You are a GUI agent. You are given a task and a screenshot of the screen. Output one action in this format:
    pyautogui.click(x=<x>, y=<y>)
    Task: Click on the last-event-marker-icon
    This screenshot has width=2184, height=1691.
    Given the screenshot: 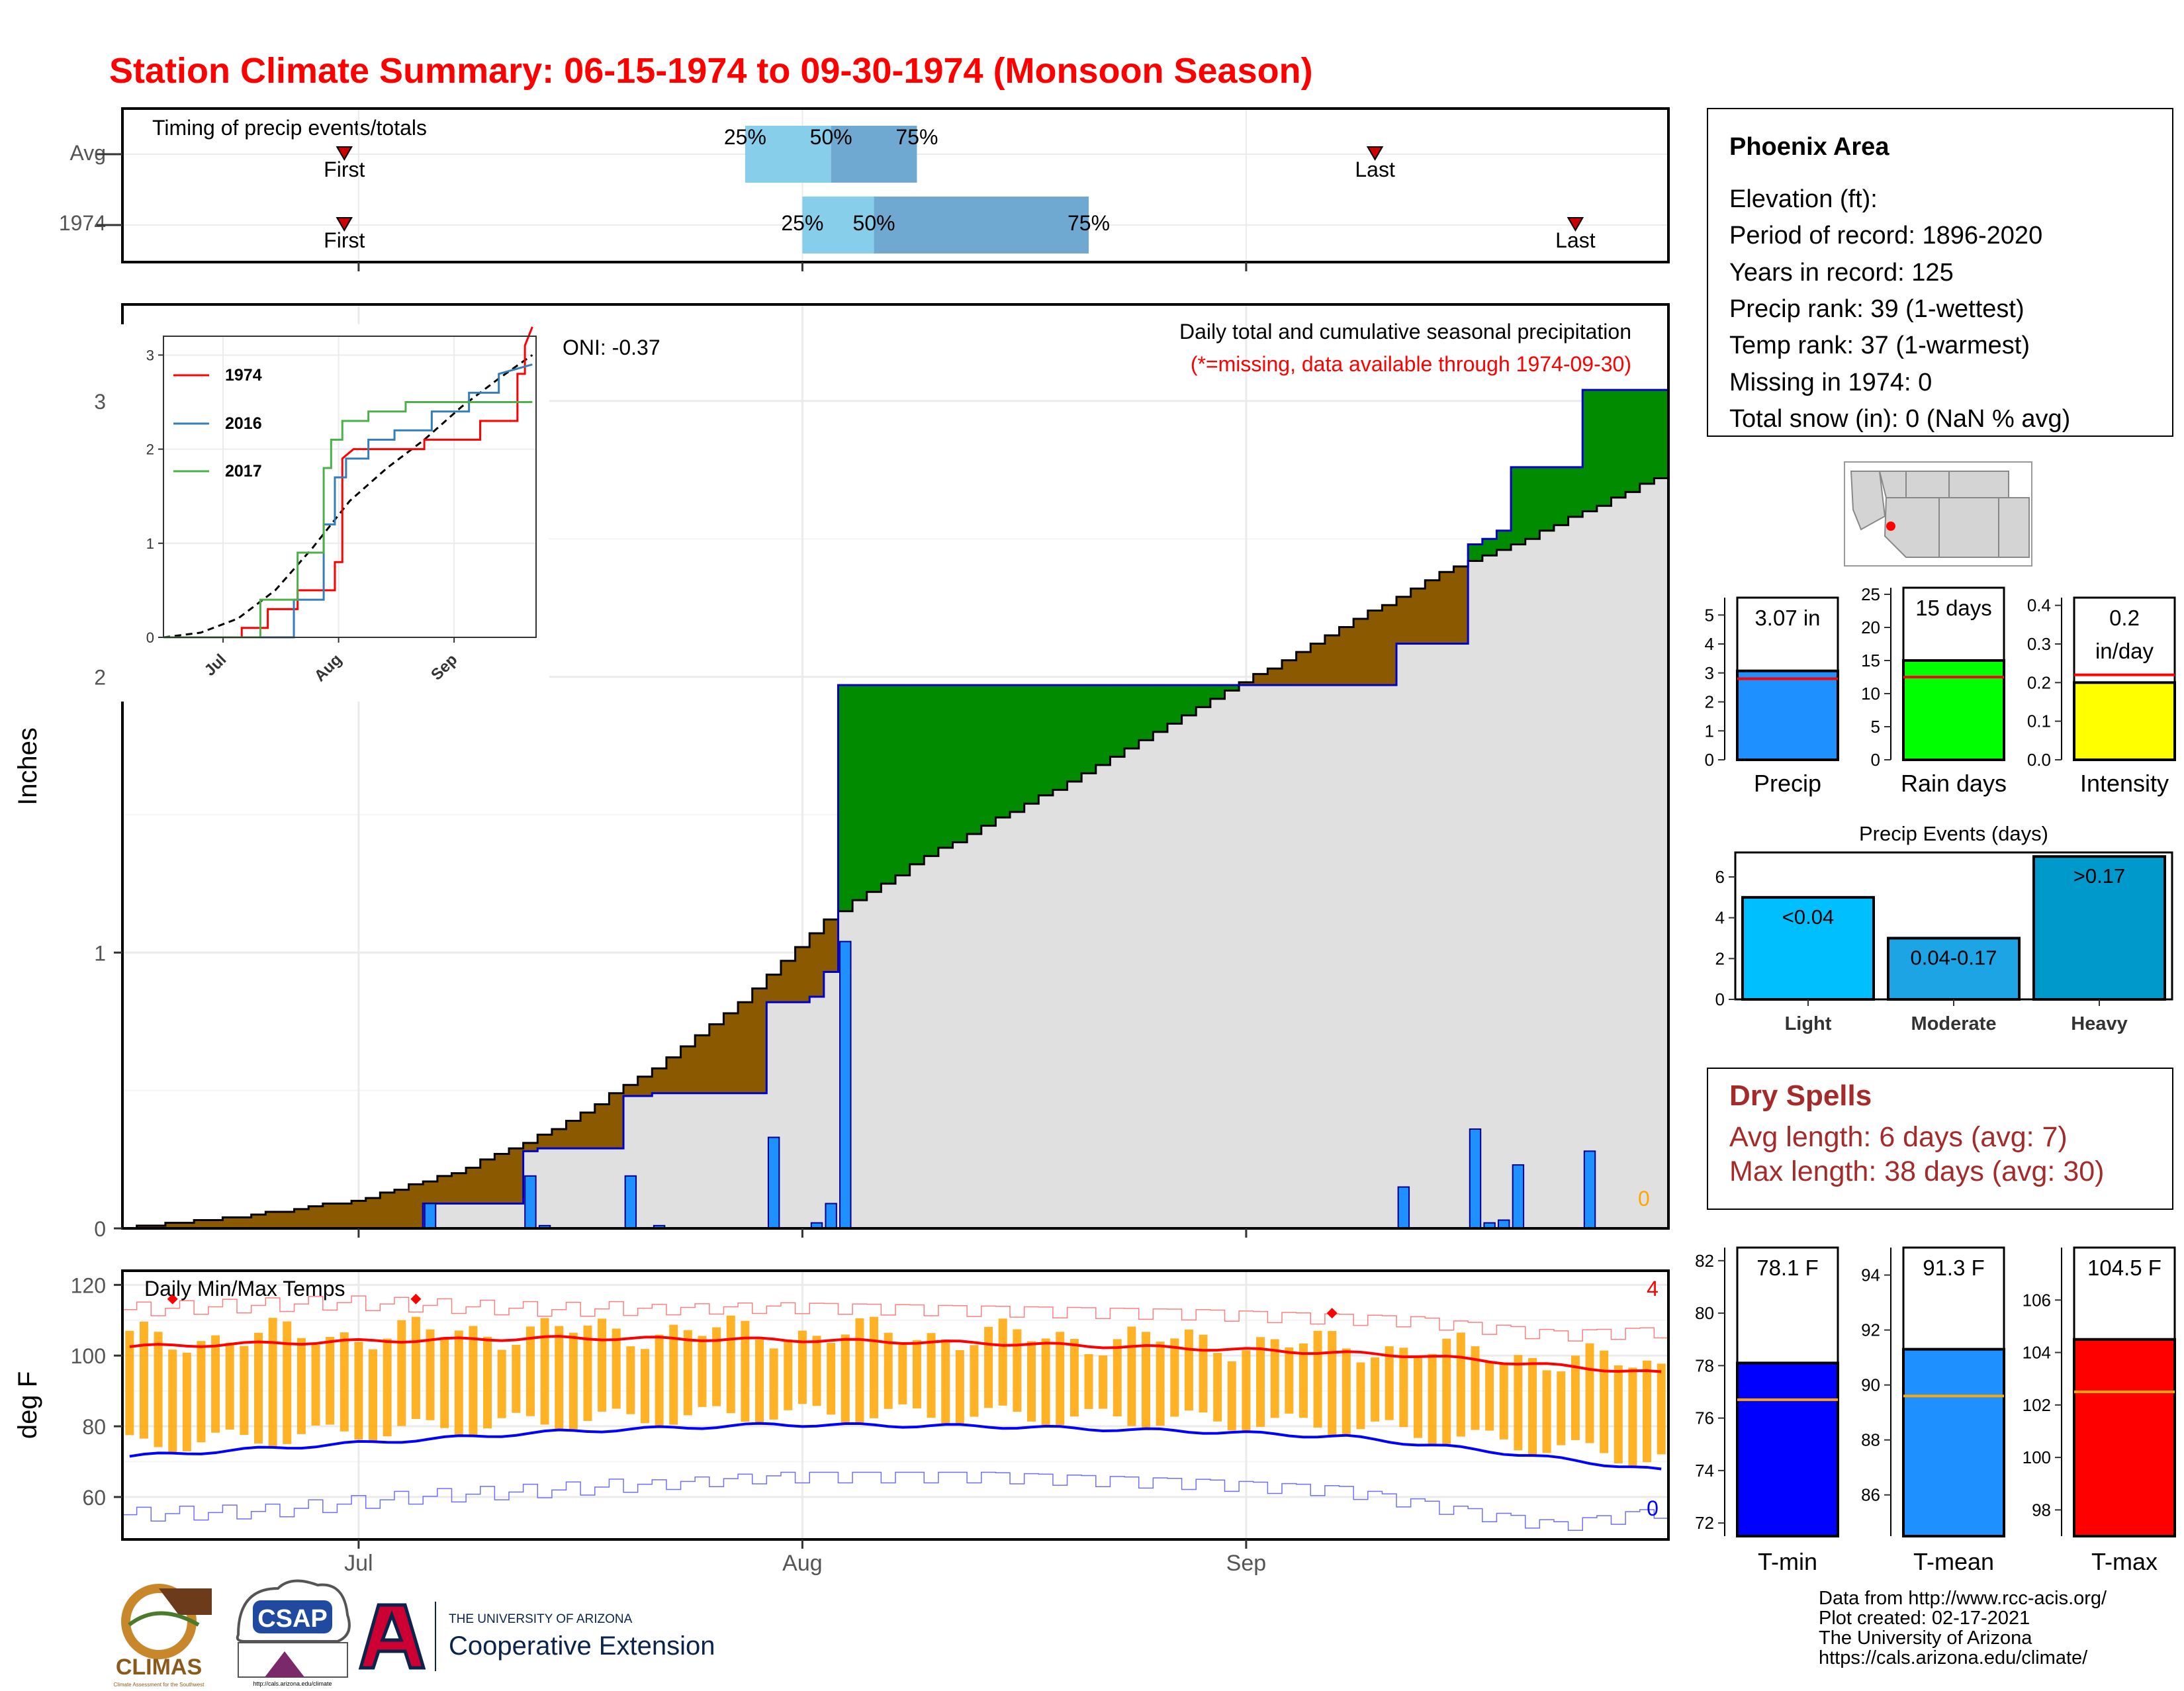 What is the action you would take?
    pyautogui.click(x=1575, y=225)
    